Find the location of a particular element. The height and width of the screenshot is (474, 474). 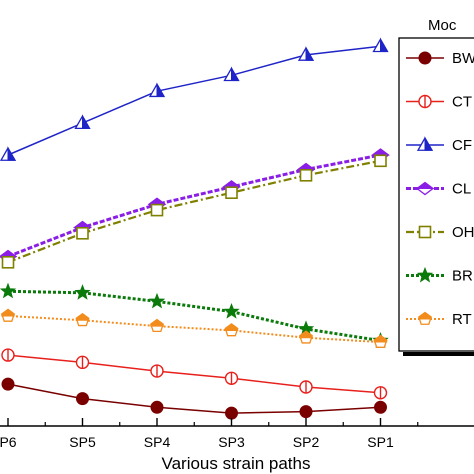

legend-box-shadow is located at coordinates (438, 354).